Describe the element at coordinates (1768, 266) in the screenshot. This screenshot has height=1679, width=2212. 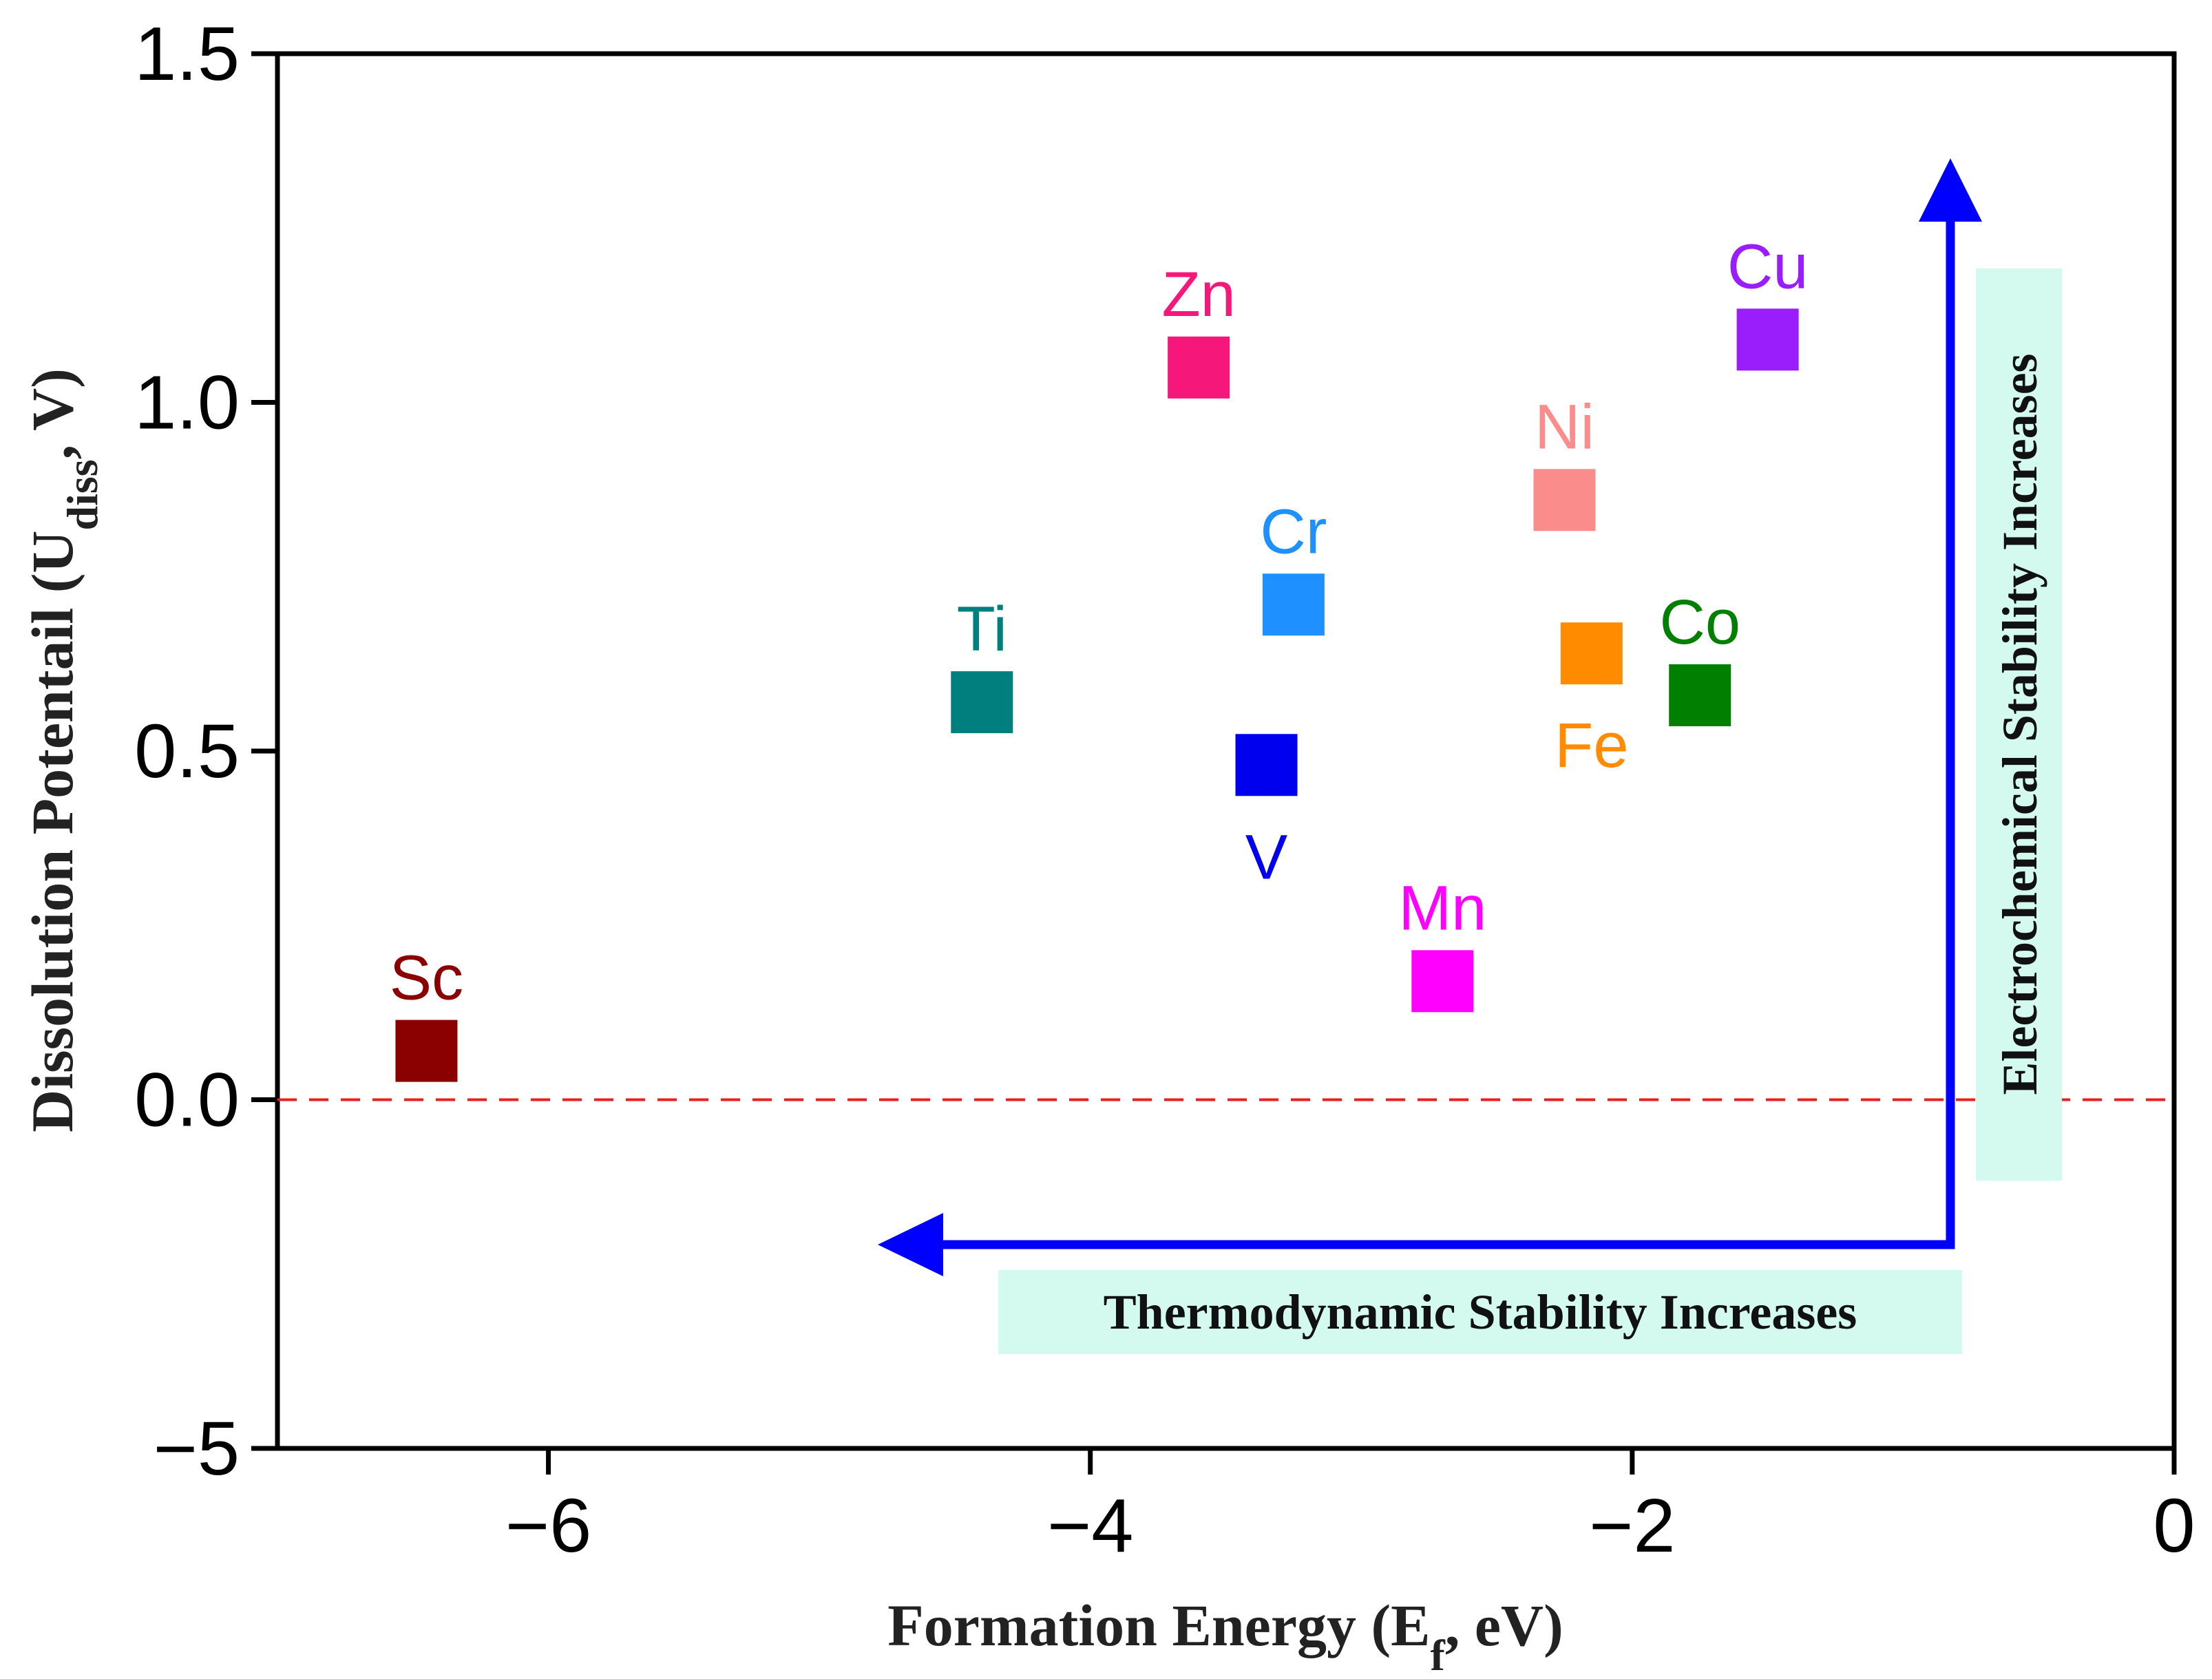
I see `point-label-cu: Cu` at that location.